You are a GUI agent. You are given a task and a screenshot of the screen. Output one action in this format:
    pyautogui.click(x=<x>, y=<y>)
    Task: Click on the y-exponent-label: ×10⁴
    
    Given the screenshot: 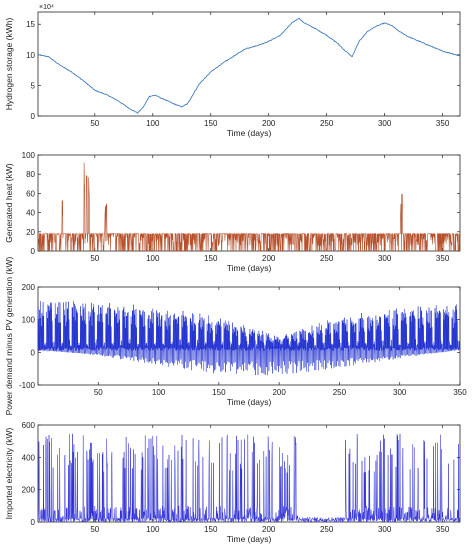 What is the action you would take?
    pyautogui.click(x=46, y=7)
    